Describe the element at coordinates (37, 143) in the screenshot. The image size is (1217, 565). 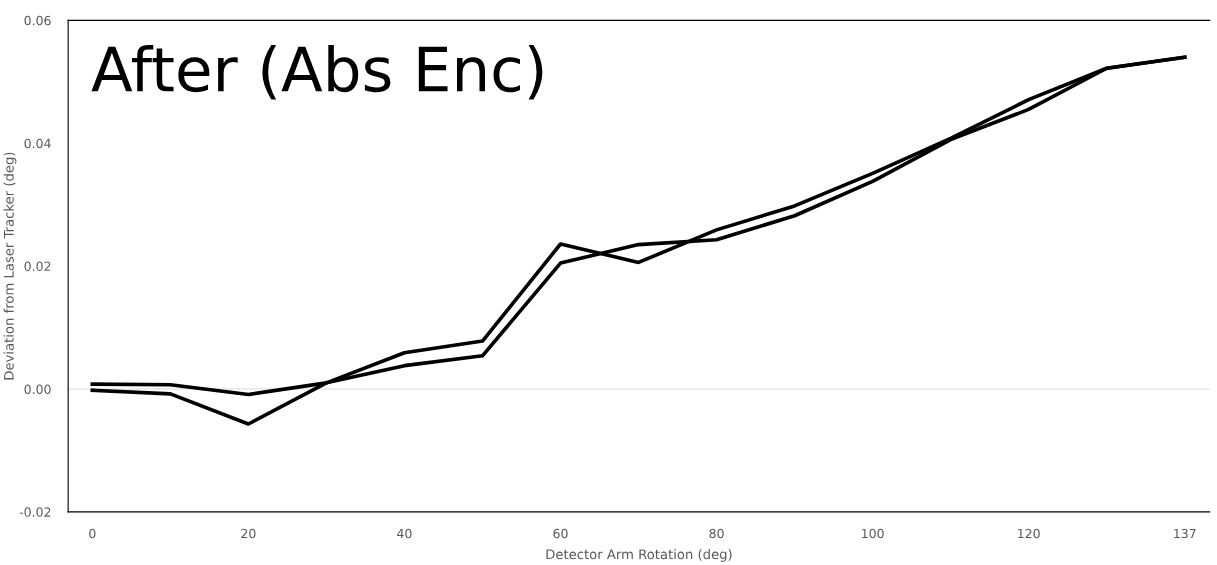
I see `y-tick-label: 0.04` at that location.